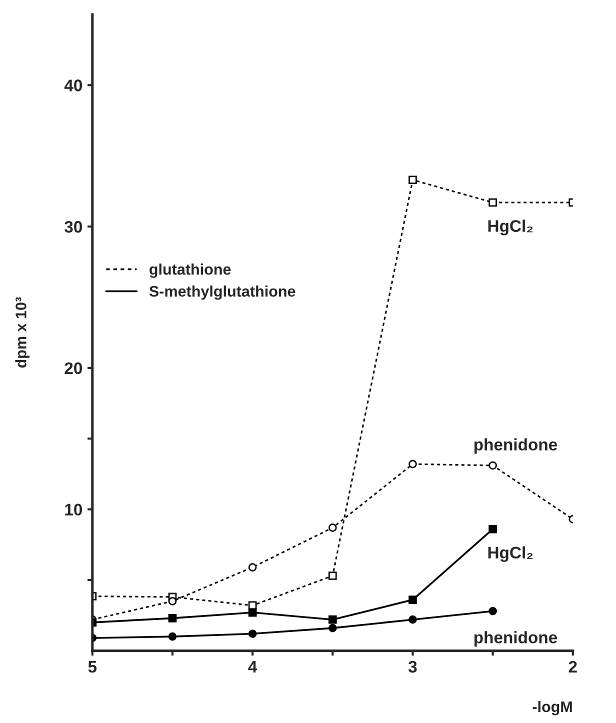 The width and height of the screenshot is (616, 723). Describe the element at coordinates (73, 368) in the screenshot. I see `y-tick-label: 20` at that location.